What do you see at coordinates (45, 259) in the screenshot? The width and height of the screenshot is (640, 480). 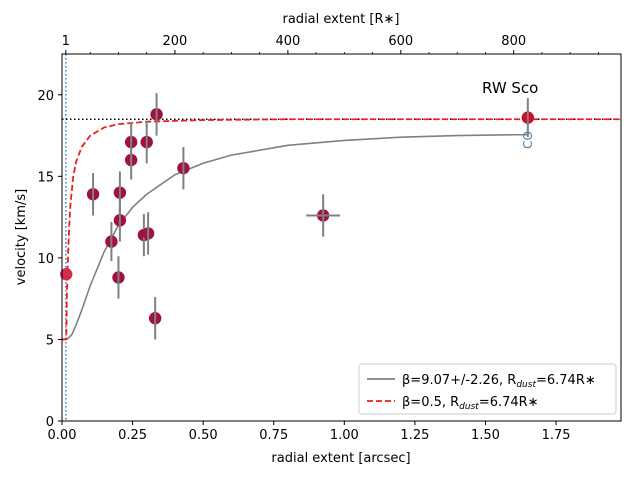 I see `y-tick-label: 10` at bounding box center [45, 259].